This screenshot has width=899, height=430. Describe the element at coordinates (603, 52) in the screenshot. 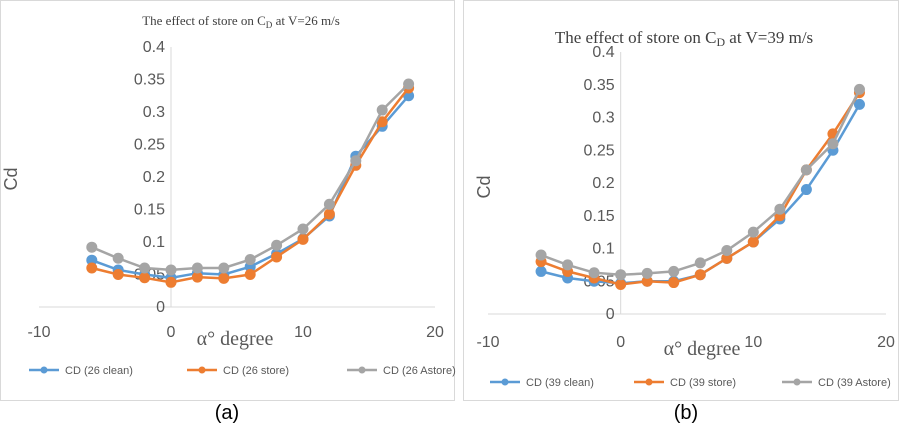

I see `chart-b-y-tick-label: 0.4` at that location.